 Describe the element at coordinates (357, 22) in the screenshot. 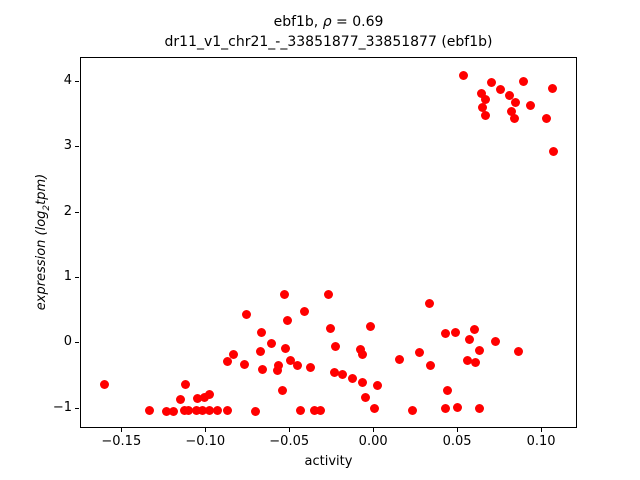

I see `chart-title-rho-value: = 0.69` at that location.